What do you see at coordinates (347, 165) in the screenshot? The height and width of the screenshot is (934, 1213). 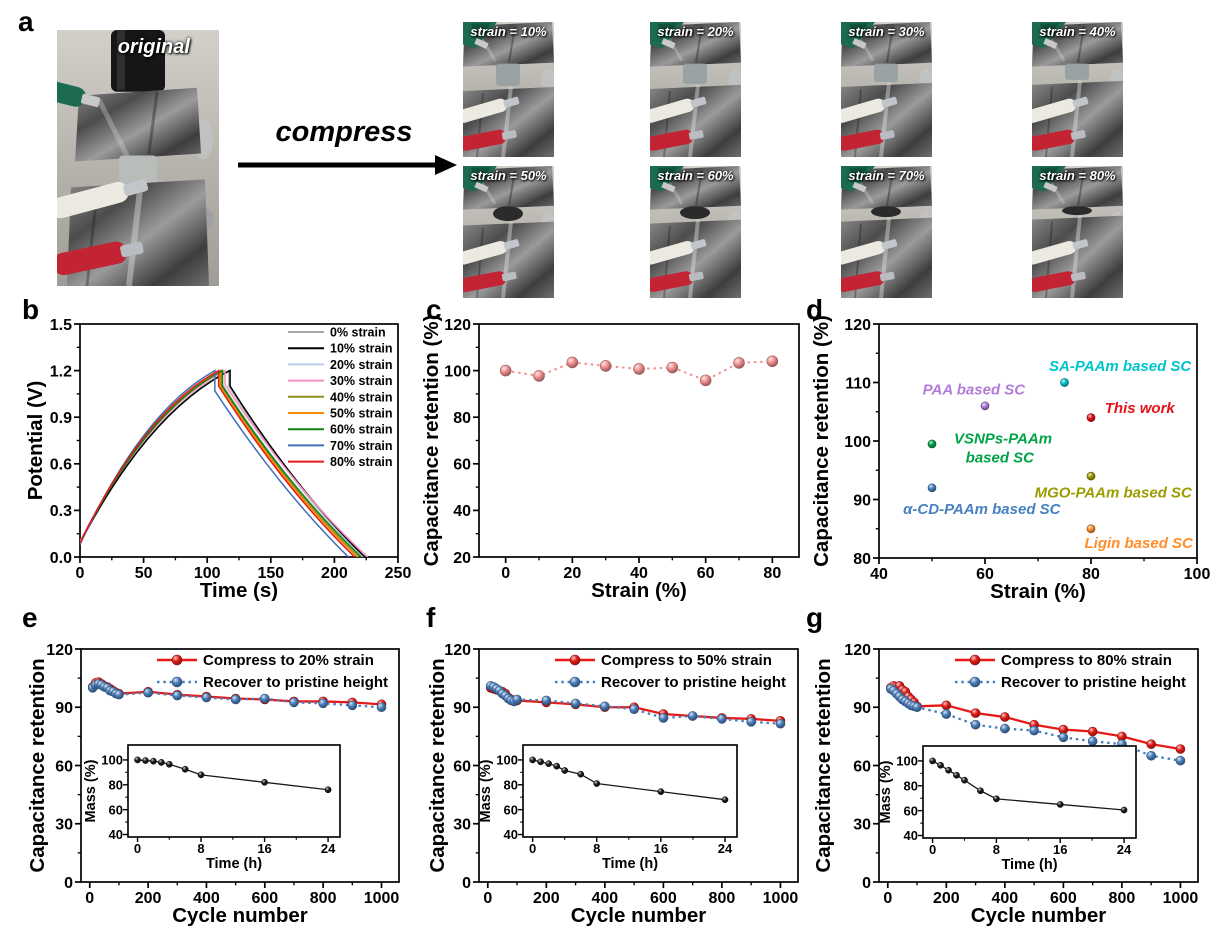 I see `compress-arrow-icon` at bounding box center [347, 165].